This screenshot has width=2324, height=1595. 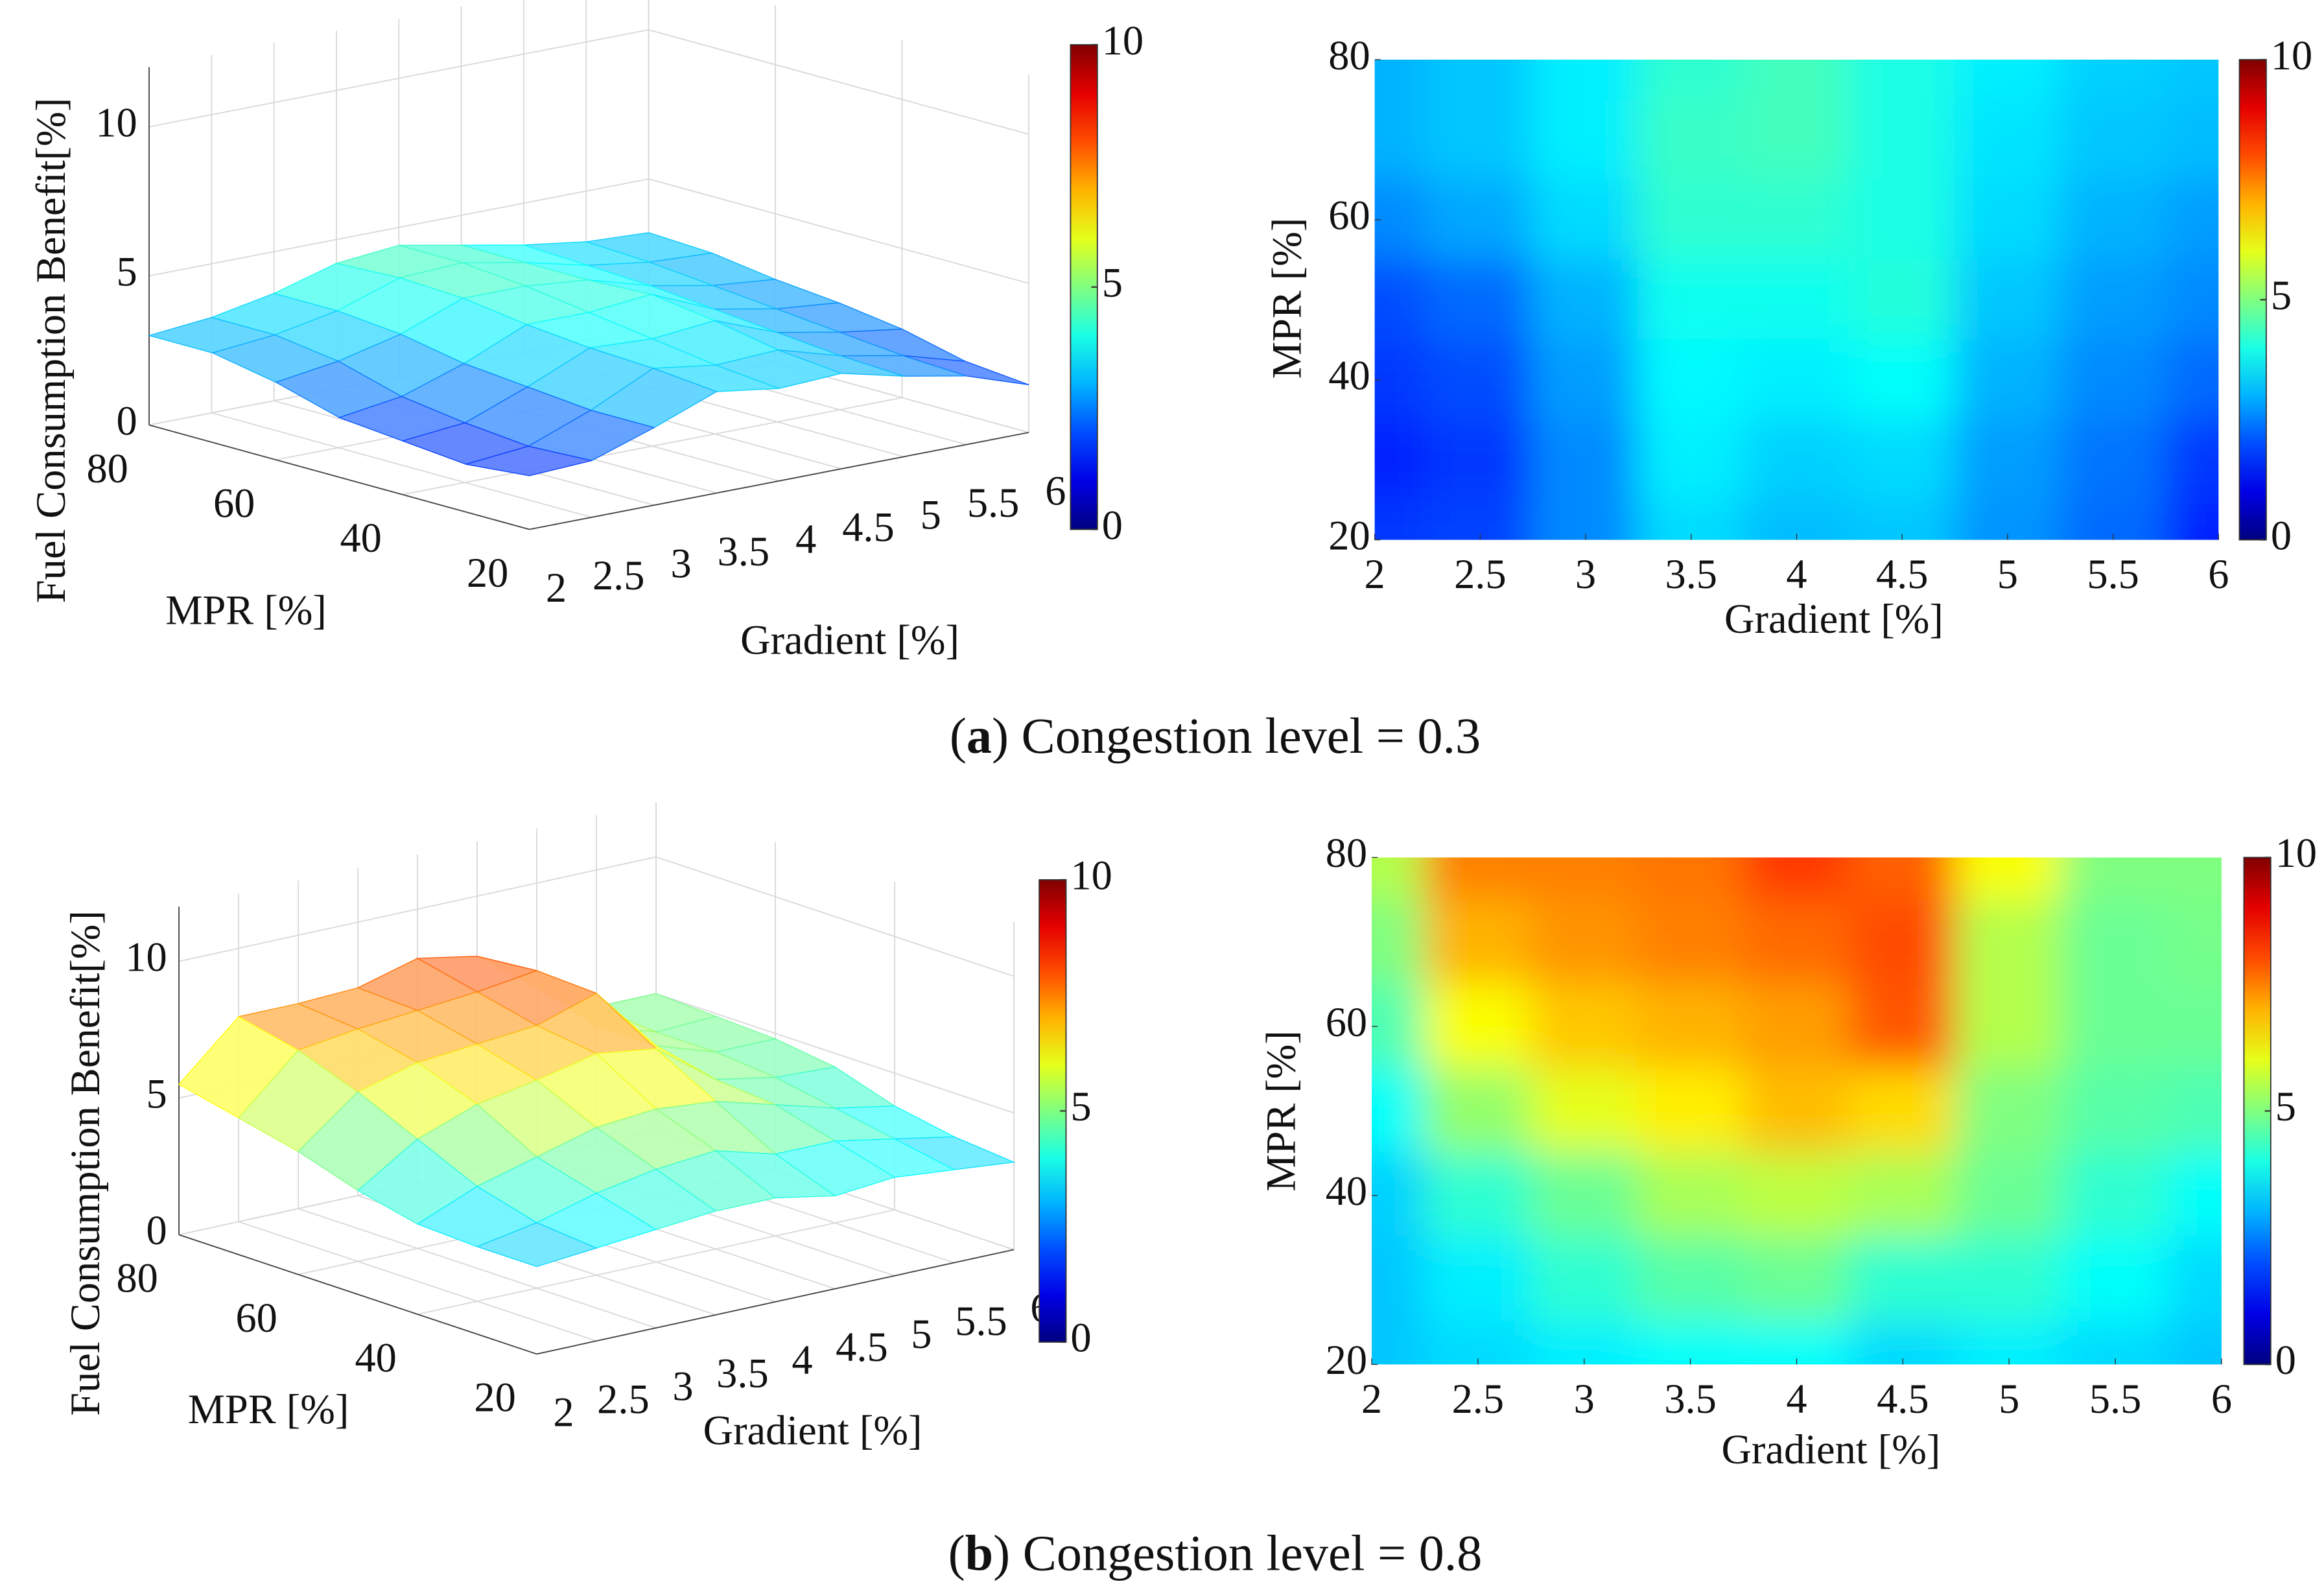 I want to click on colorbar-tick-label: 10, so click(x=2296, y=853).